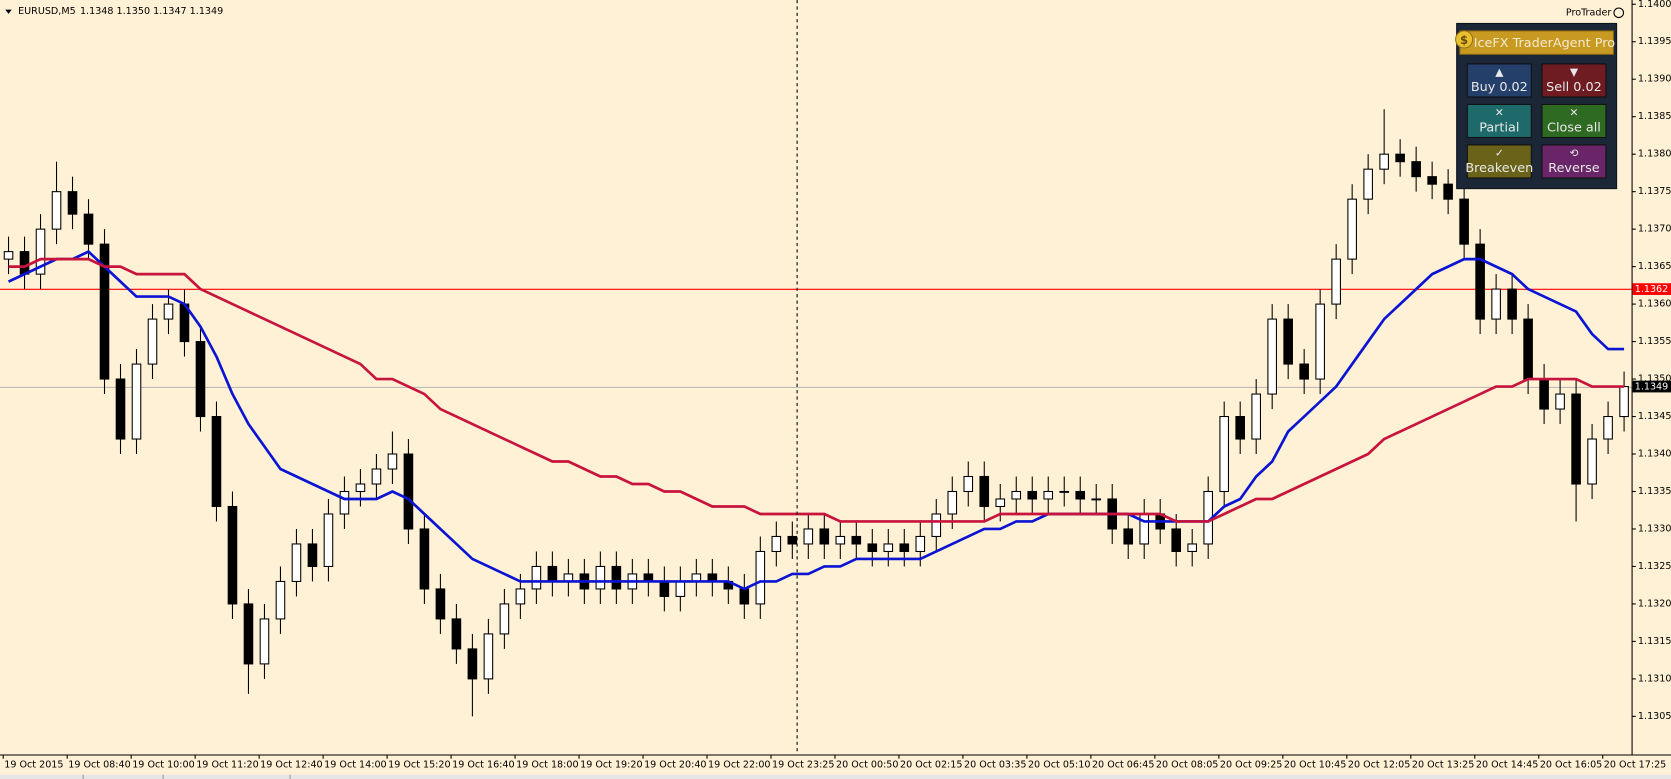  What do you see at coordinates (1651, 386) in the screenshot?
I see `price-label-box` at bounding box center [1651, 386].